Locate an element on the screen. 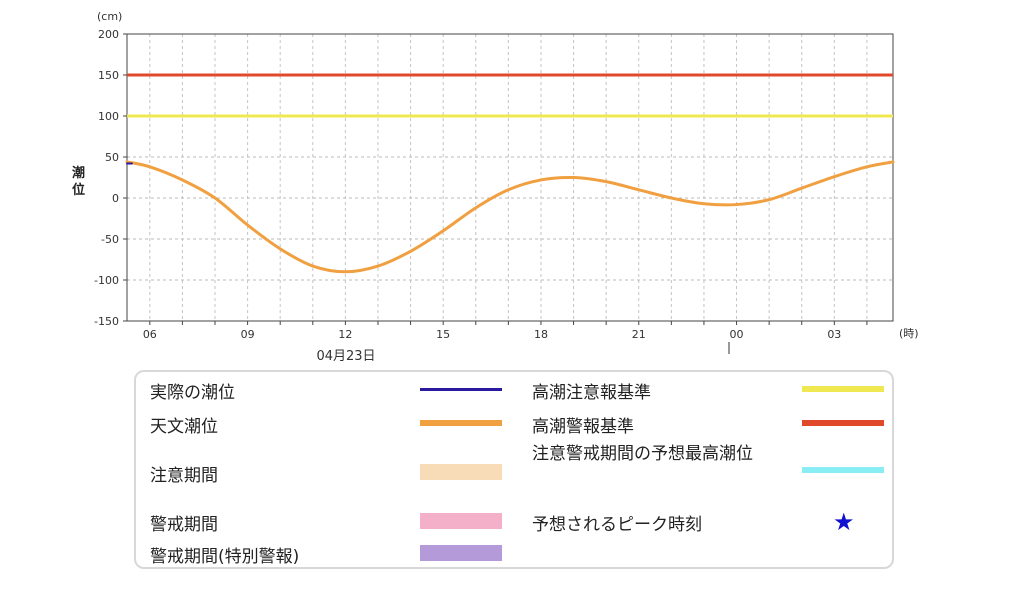 This screenshot has height=589, width=1024. y-tick-label: 200 is located at coordinates (108, 34).